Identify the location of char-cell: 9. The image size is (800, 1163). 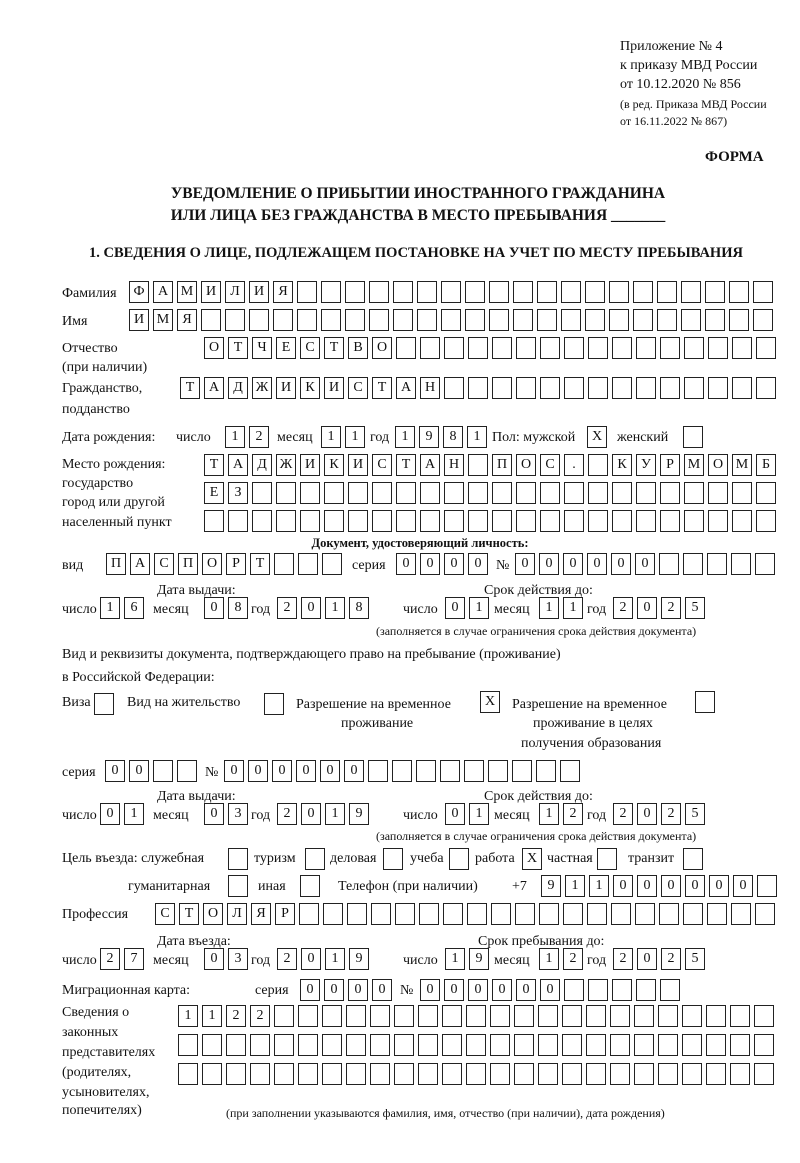
(479, 959).